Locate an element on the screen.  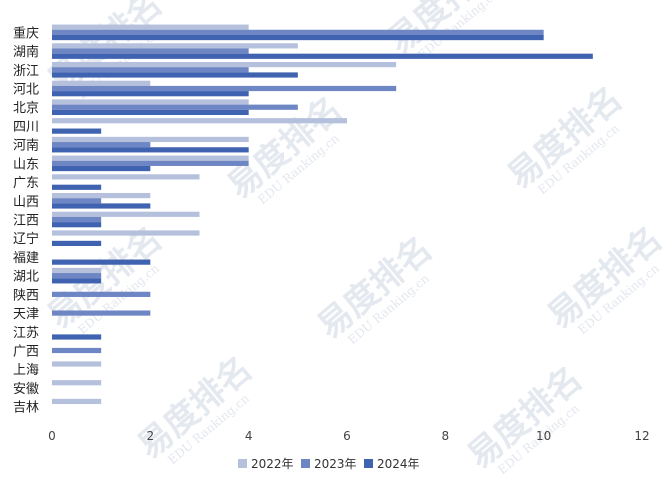
x-tick-label: 4 is located at coordinates (249, 436).